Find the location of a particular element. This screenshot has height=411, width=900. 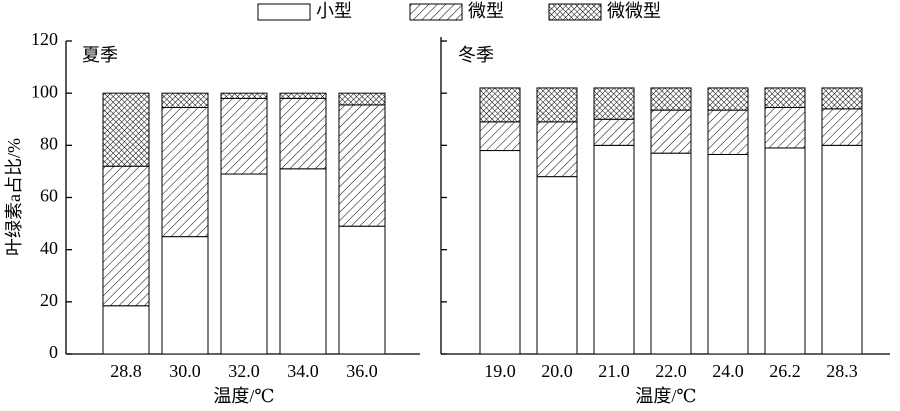

y-tick-label: 0 is located at coordinates (53, 352).